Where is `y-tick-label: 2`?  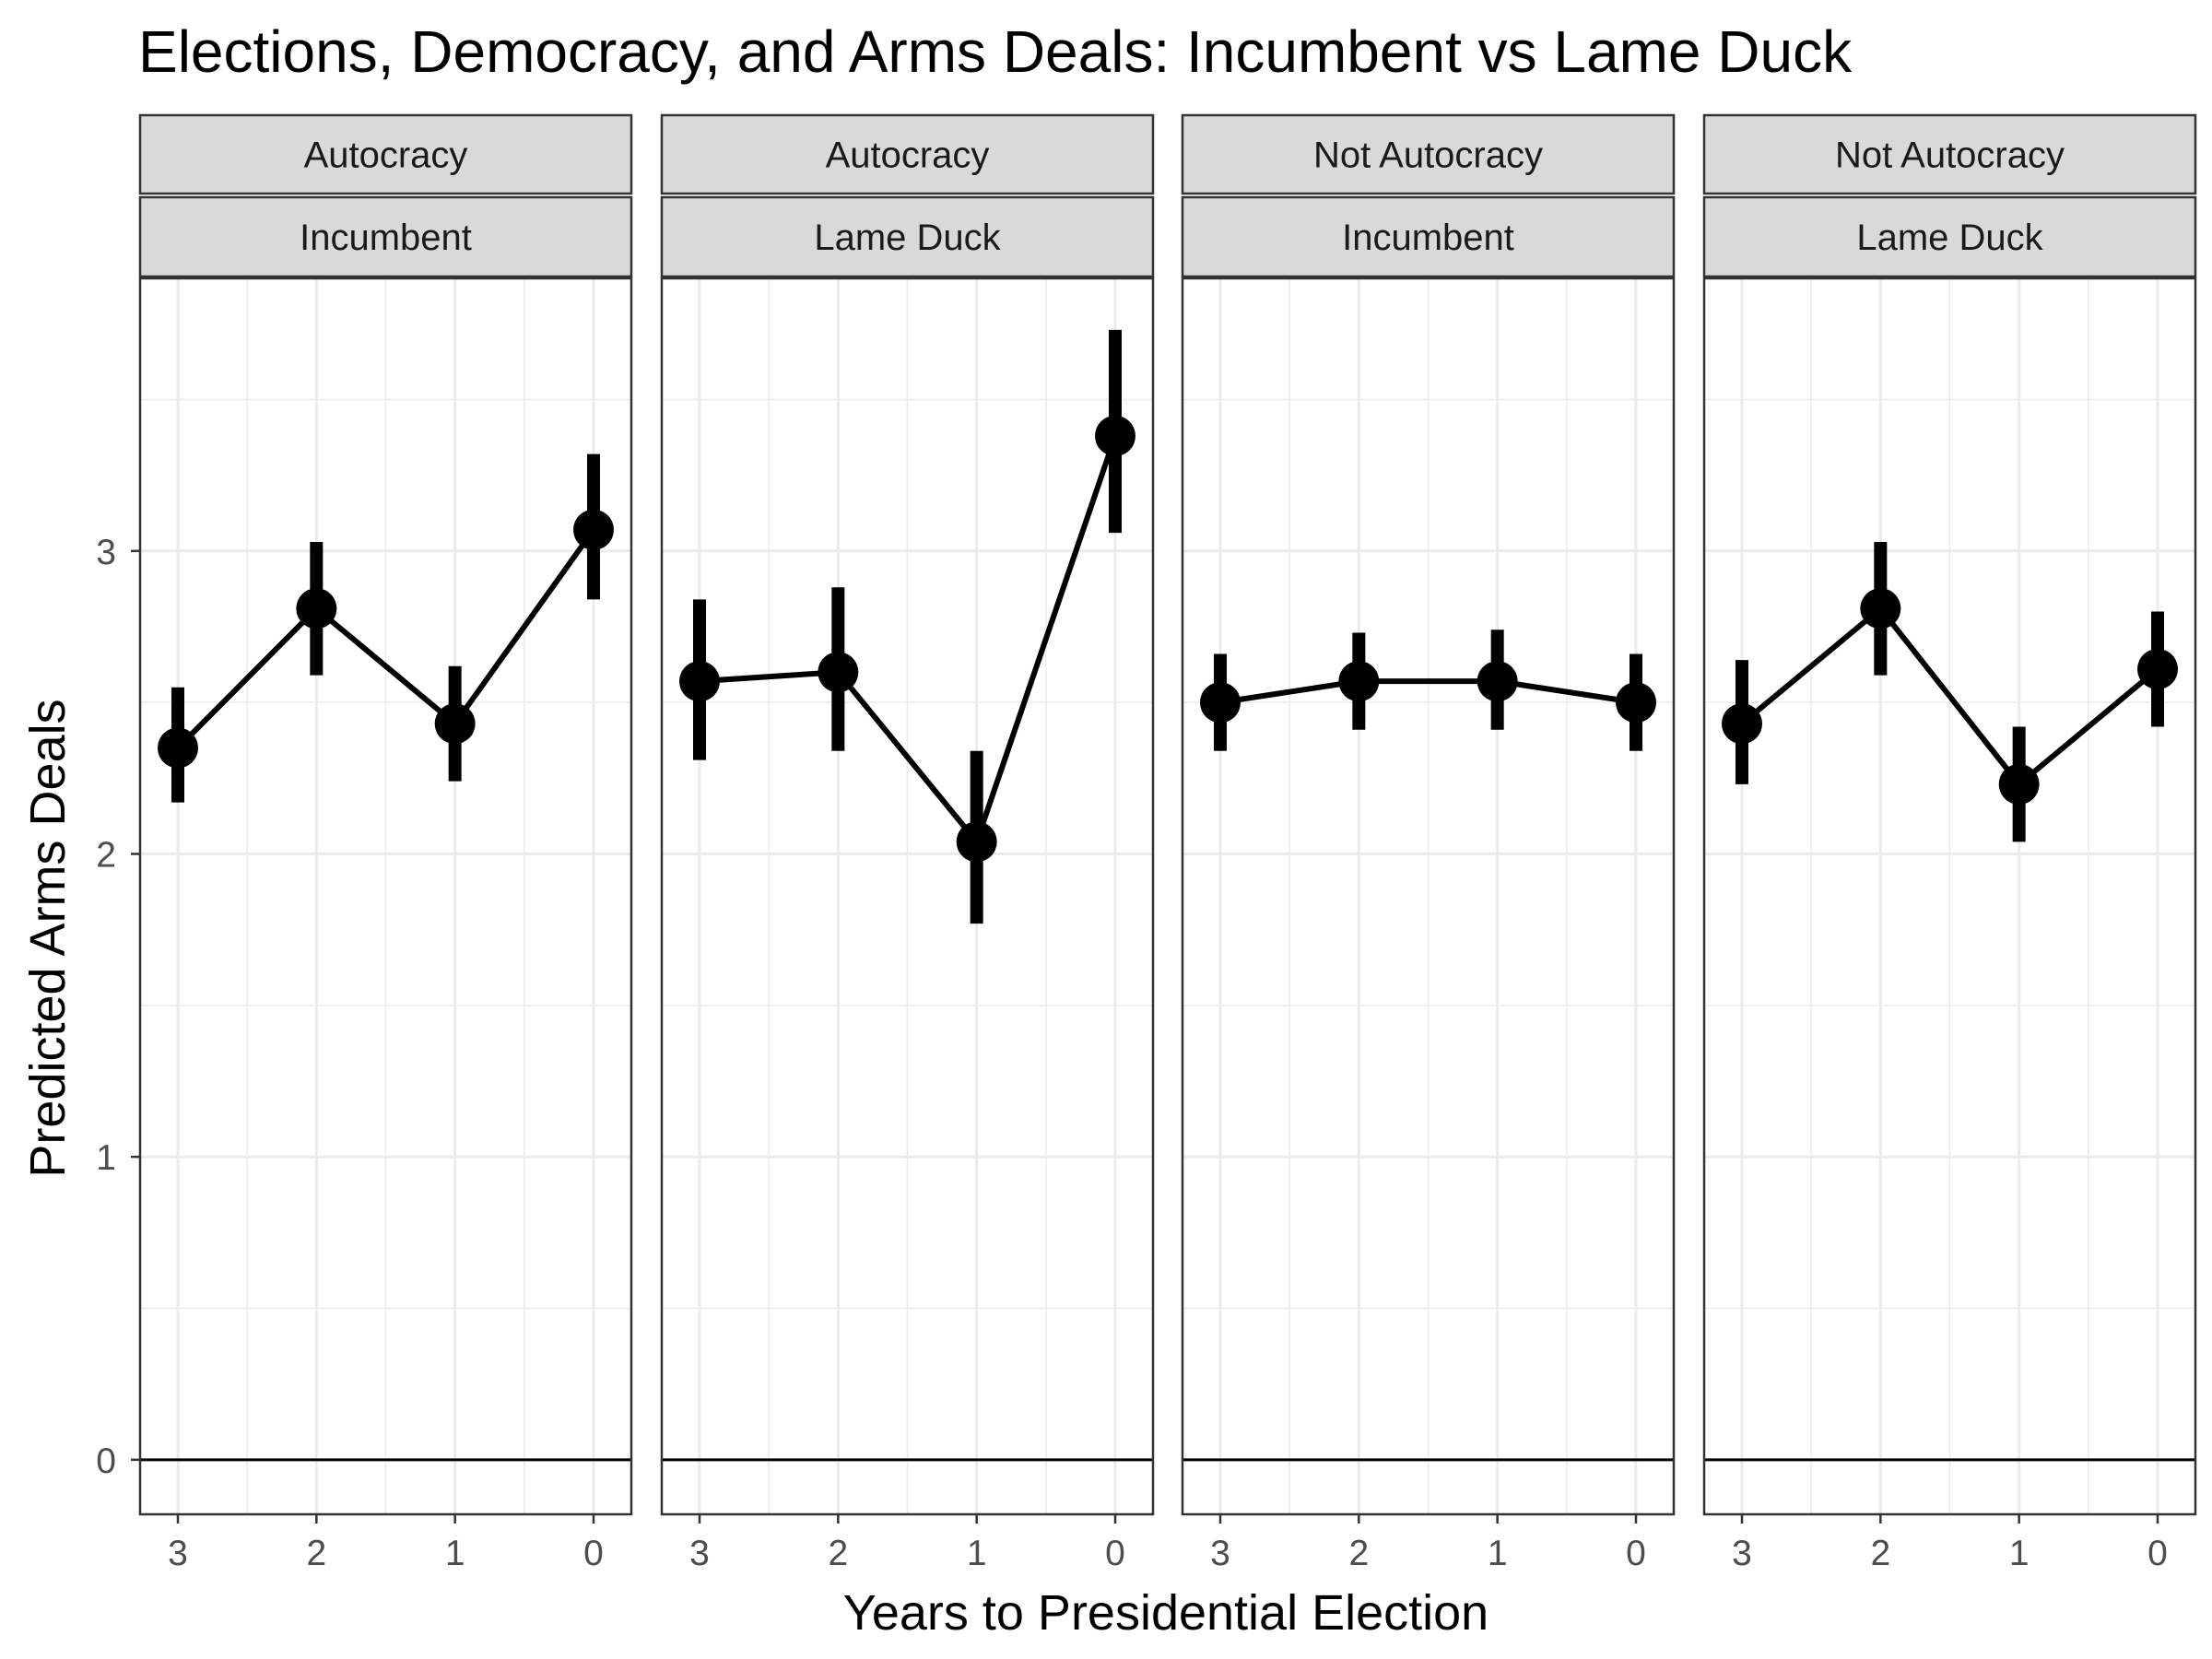 y-tick-label: 2 is located at coordinates (106, 855).